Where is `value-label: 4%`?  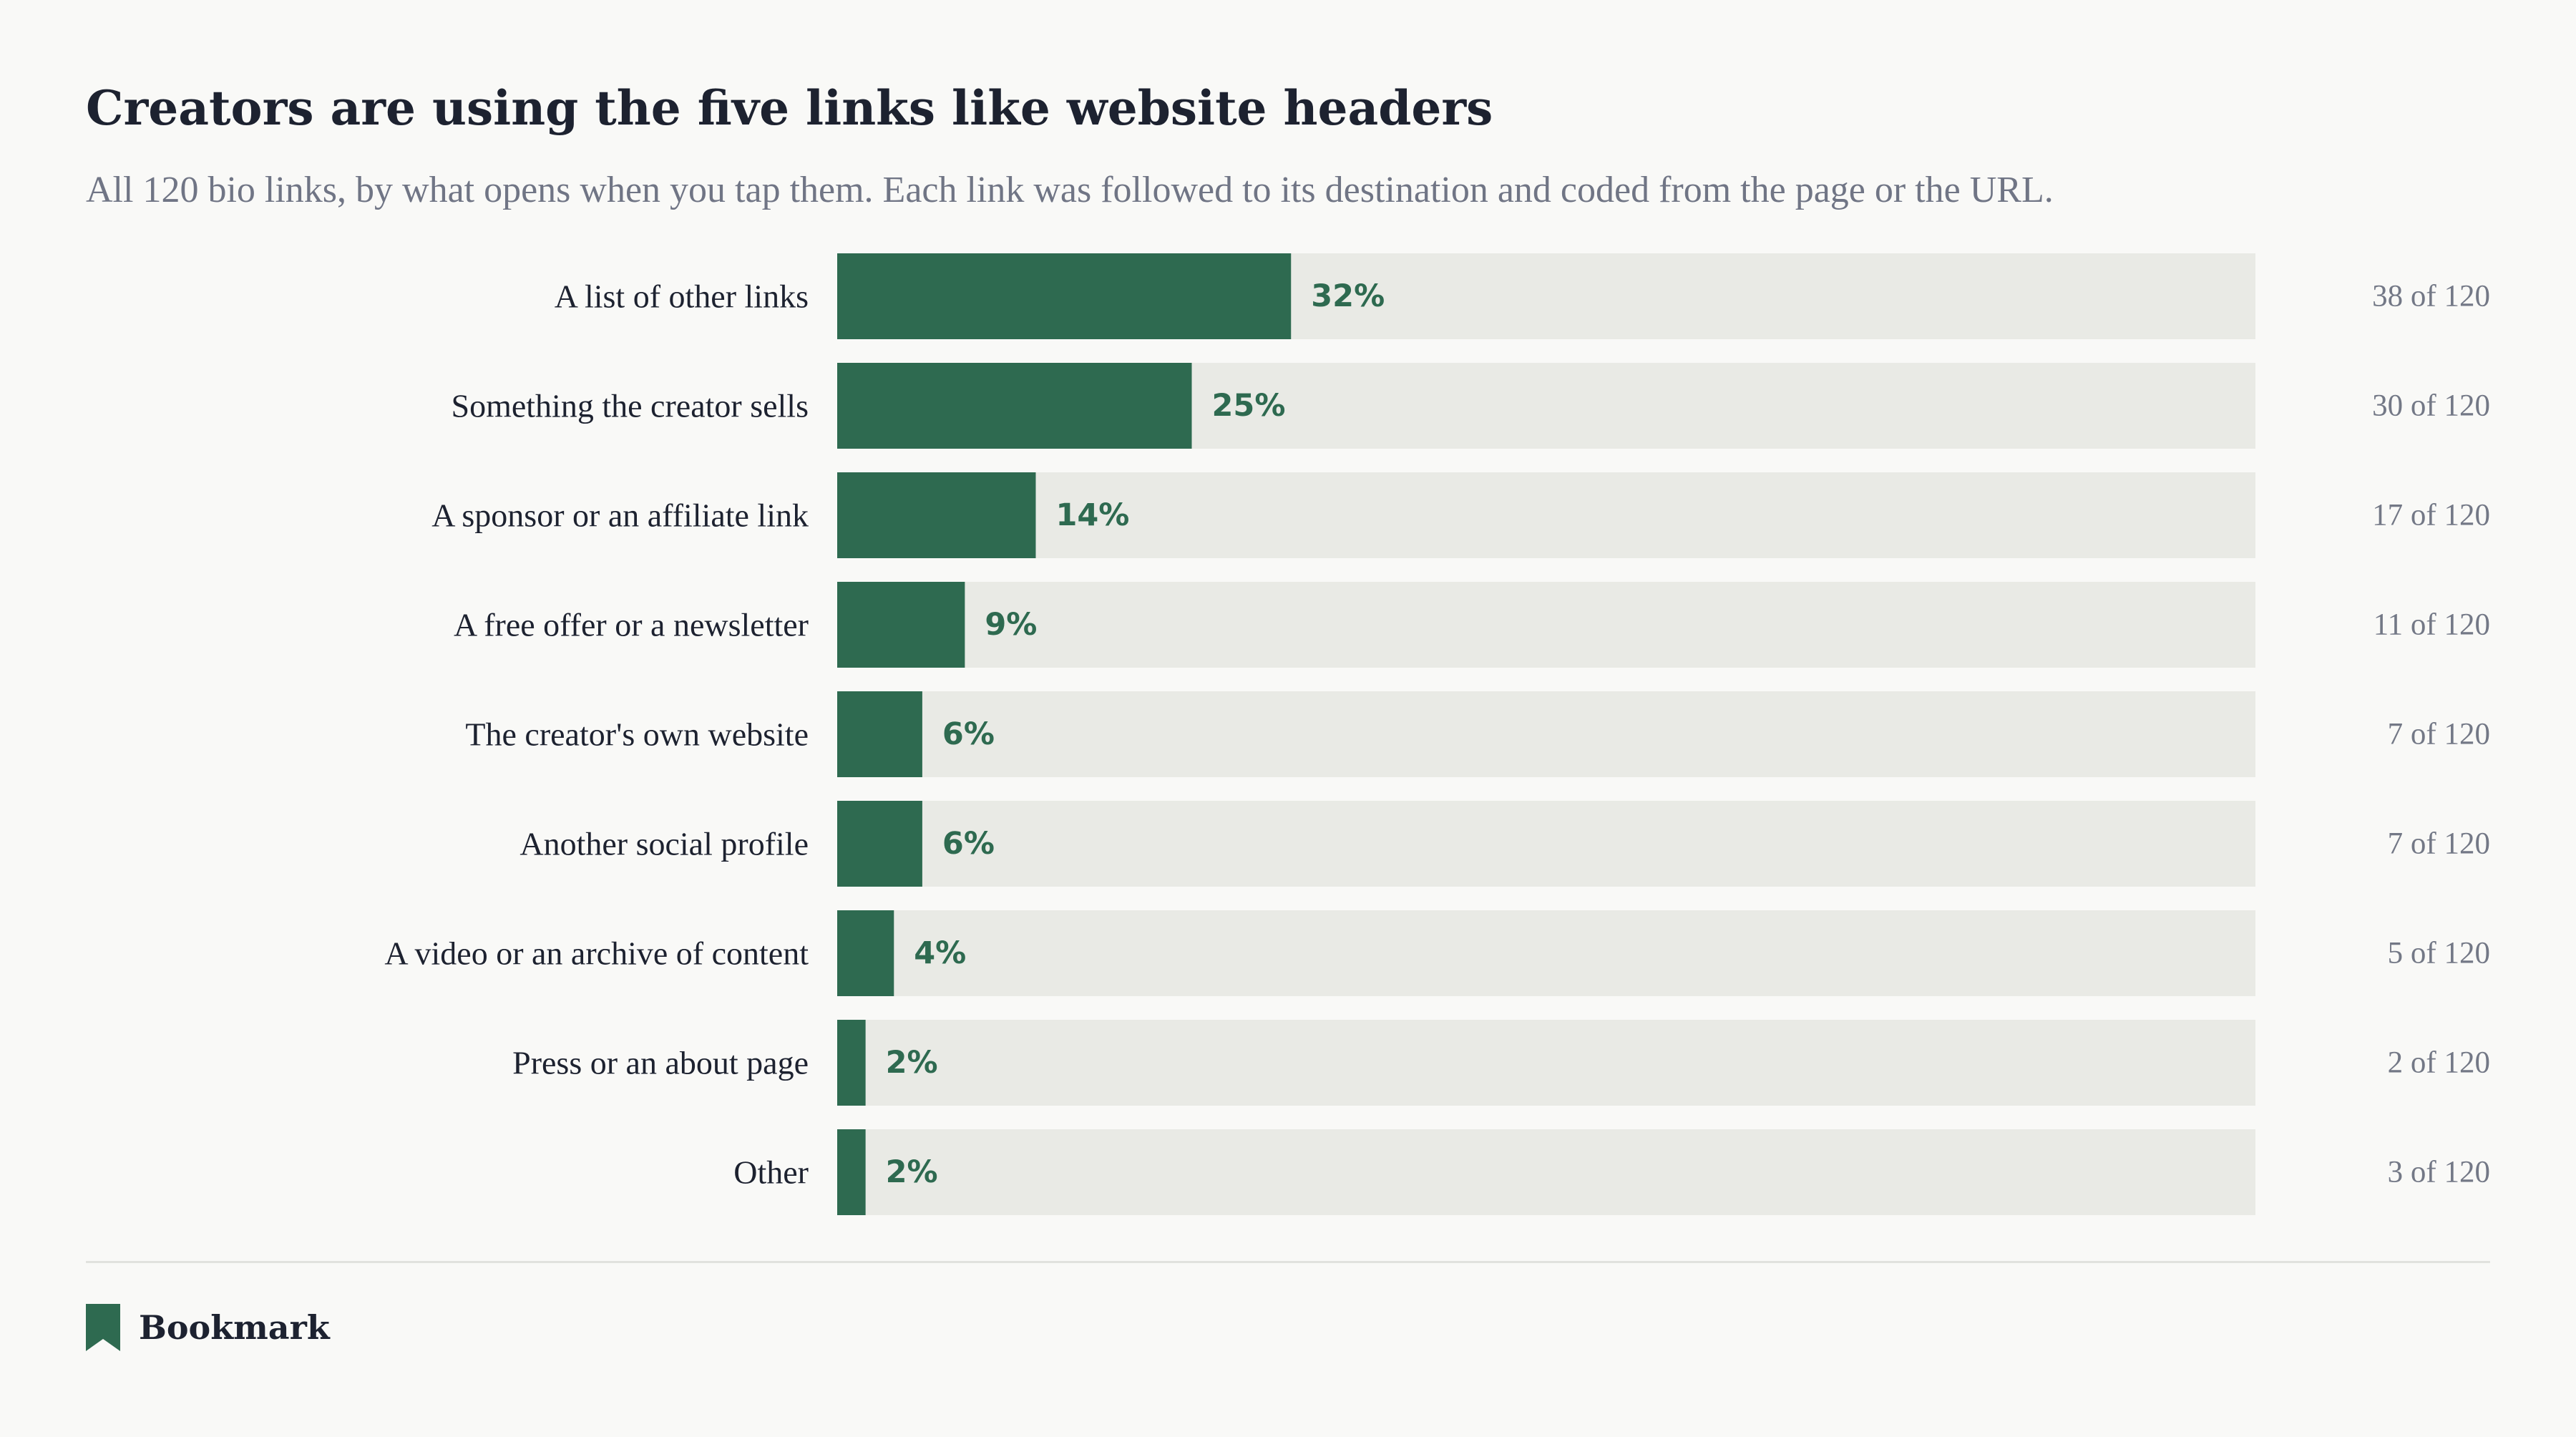
value-label: 4% is located at coordinates (940, 953).